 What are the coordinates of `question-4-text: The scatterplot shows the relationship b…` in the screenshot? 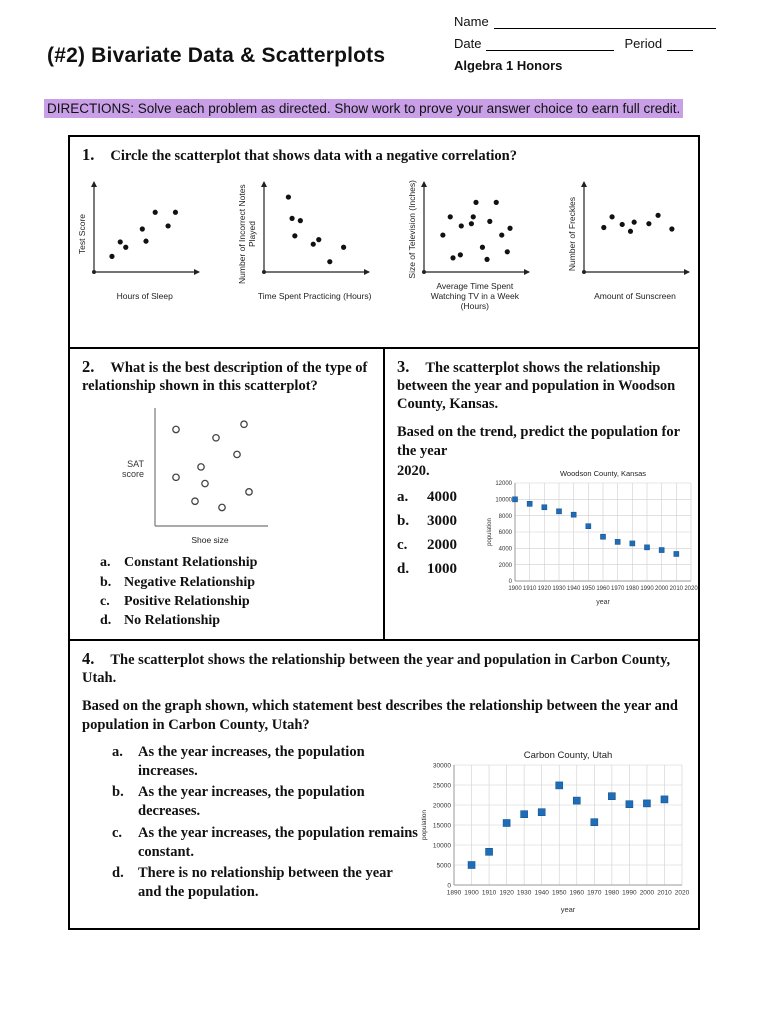 It's located at (376, 669).